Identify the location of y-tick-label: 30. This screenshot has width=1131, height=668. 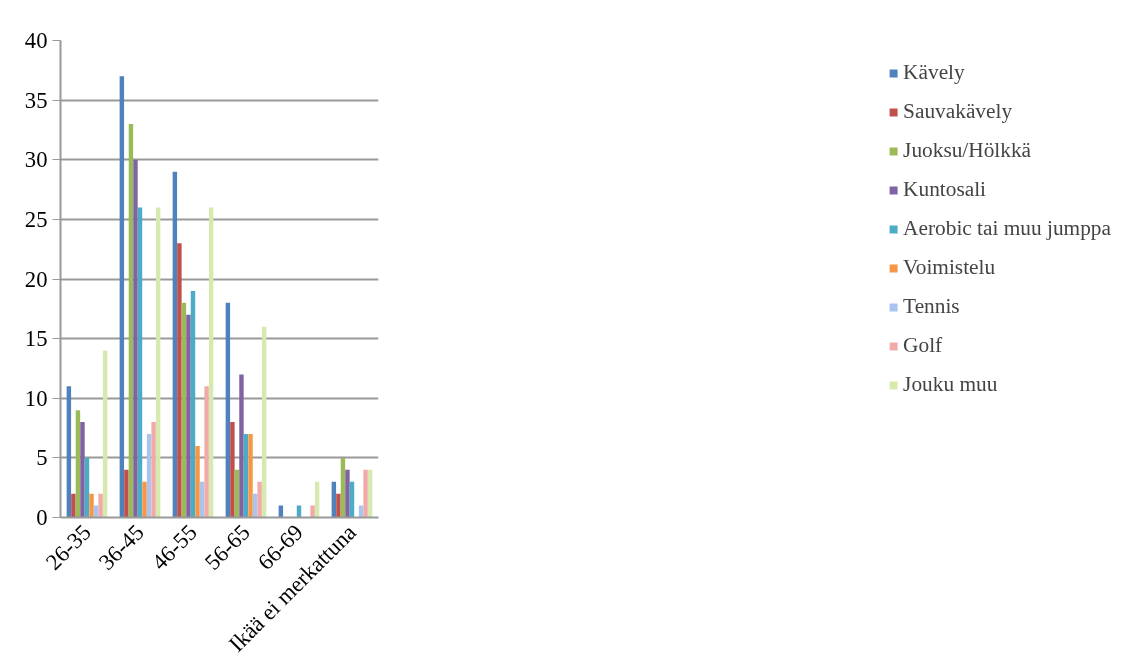
(36, 160).